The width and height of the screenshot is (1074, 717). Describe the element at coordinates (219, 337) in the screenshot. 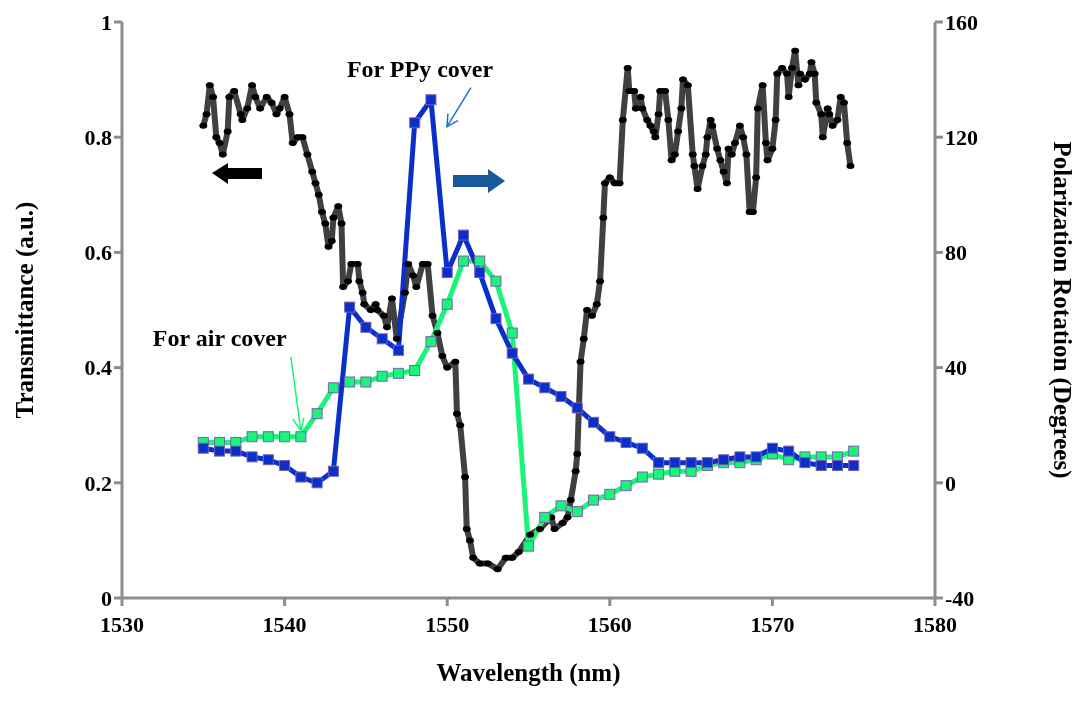

I see `annotation: For air cover` at that location.